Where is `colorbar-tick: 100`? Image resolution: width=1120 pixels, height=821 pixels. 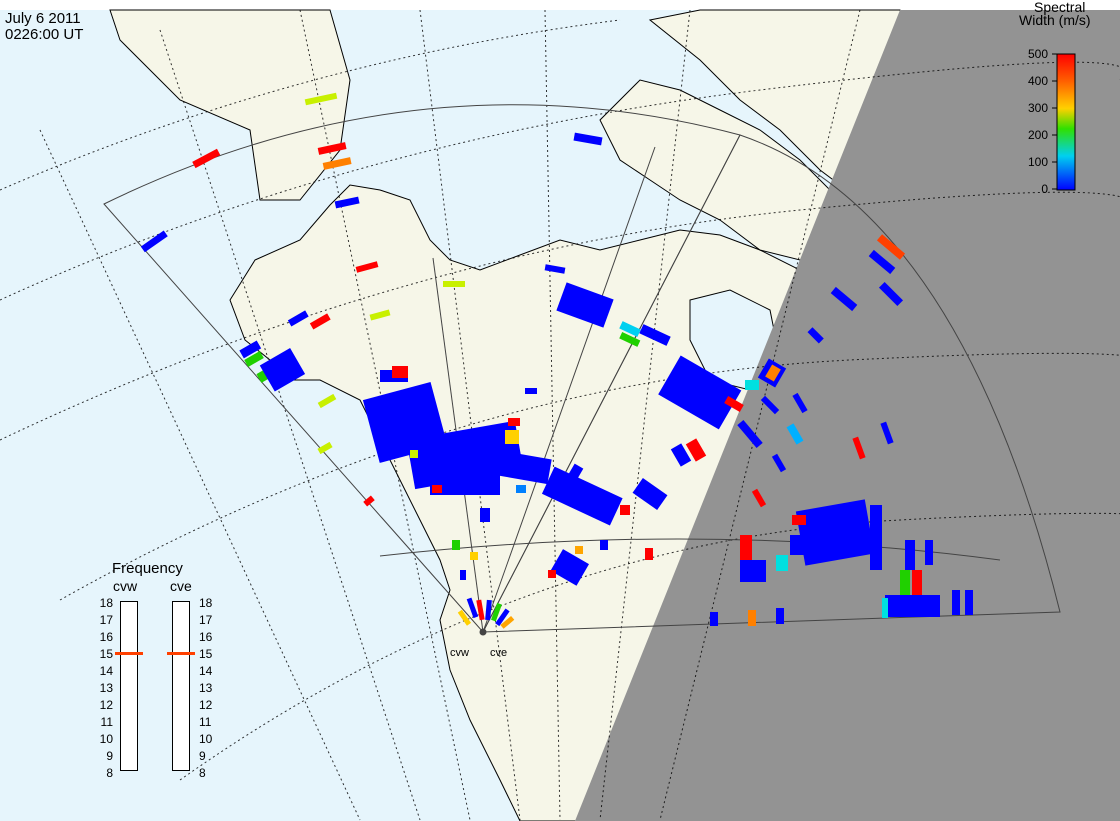
colorbar-tick: 100 is located at coordinates (1038, 162).